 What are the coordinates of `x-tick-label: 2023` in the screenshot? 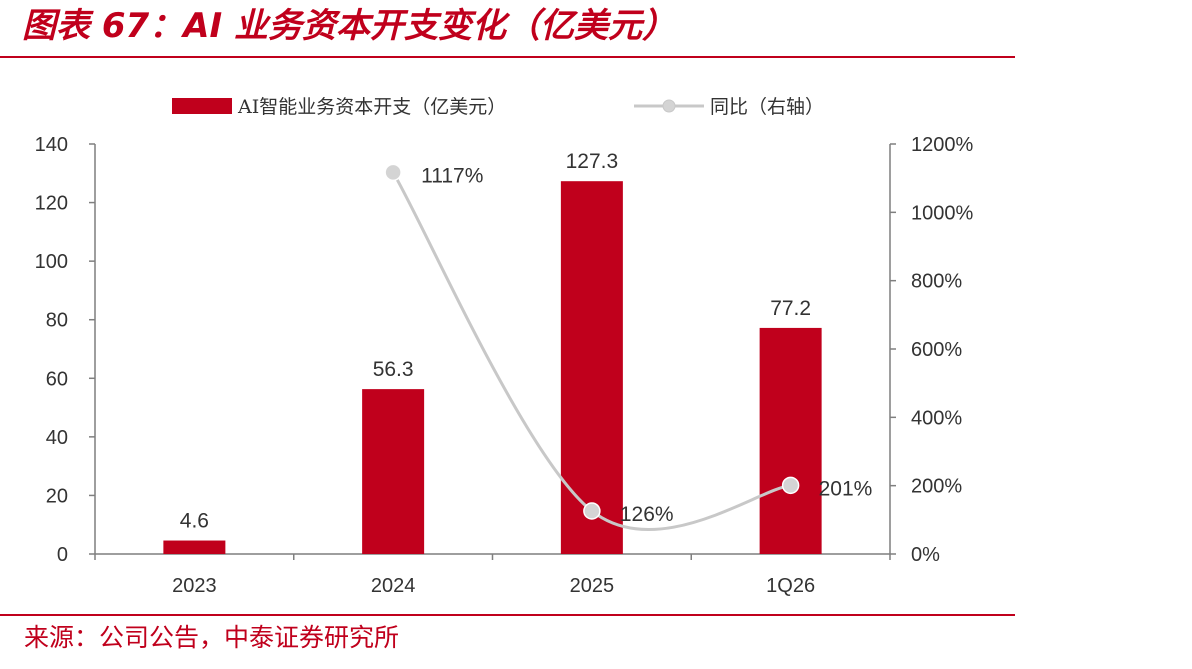 It's located at (194, 586).